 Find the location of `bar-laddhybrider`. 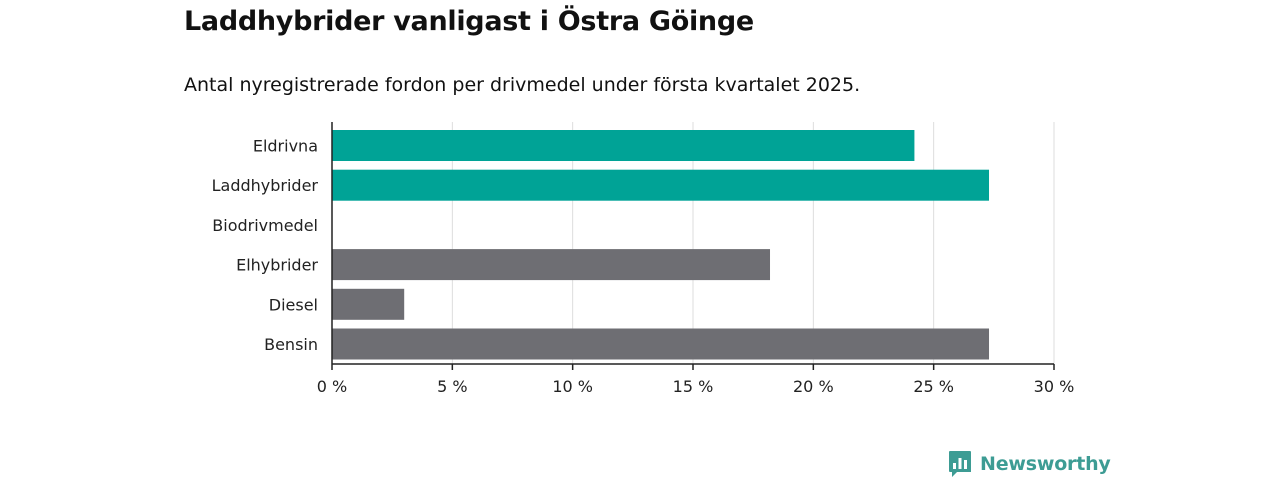

bar-laddhybrider is located at coordinates (661, 185).